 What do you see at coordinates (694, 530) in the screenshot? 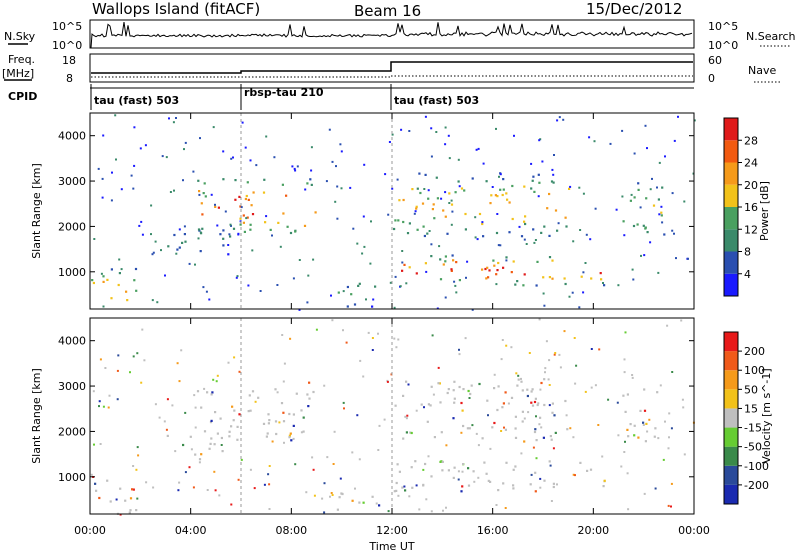
I see `x-tick-label: 00:00` at bounding box center [694, 530].